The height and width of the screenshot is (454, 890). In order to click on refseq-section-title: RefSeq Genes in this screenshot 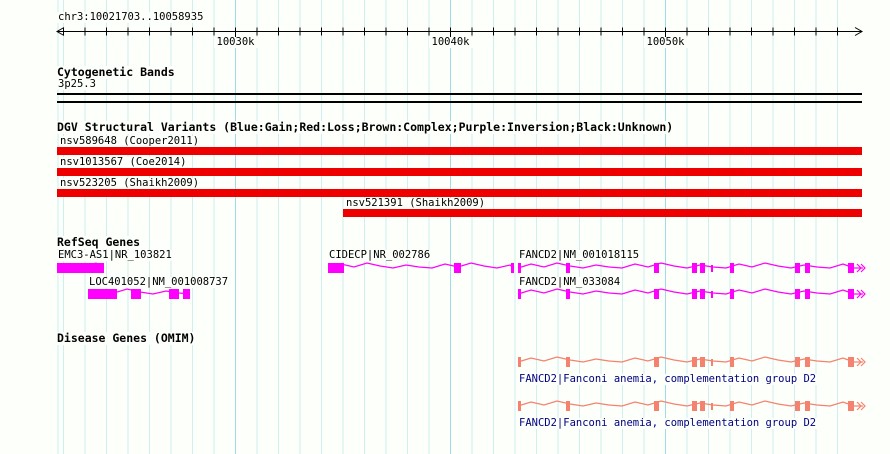, I will do `click(99, 242)`.